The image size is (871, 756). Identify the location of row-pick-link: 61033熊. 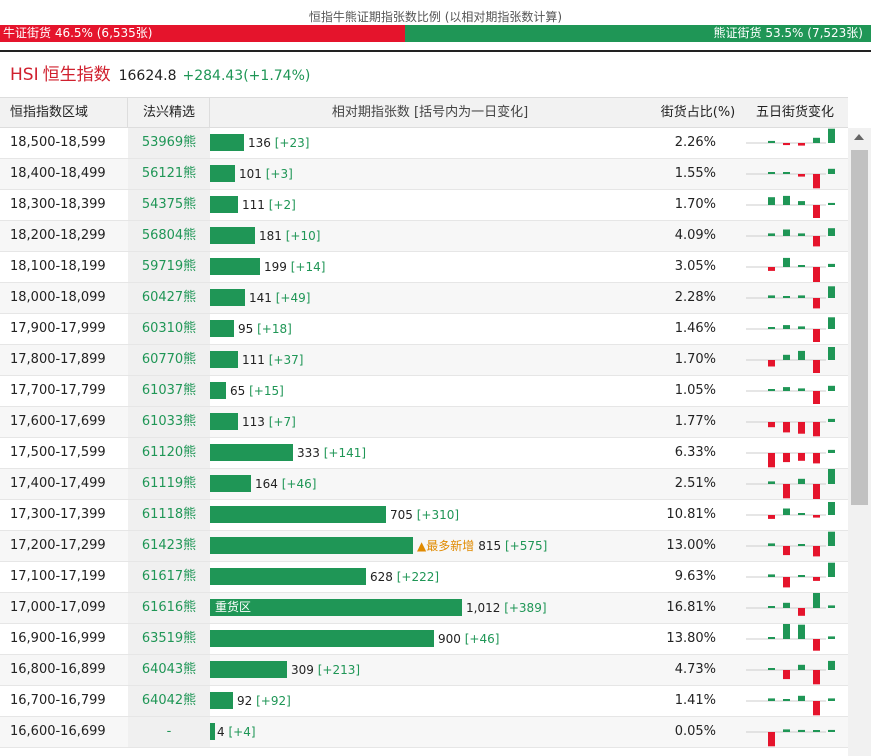
(169, 422).